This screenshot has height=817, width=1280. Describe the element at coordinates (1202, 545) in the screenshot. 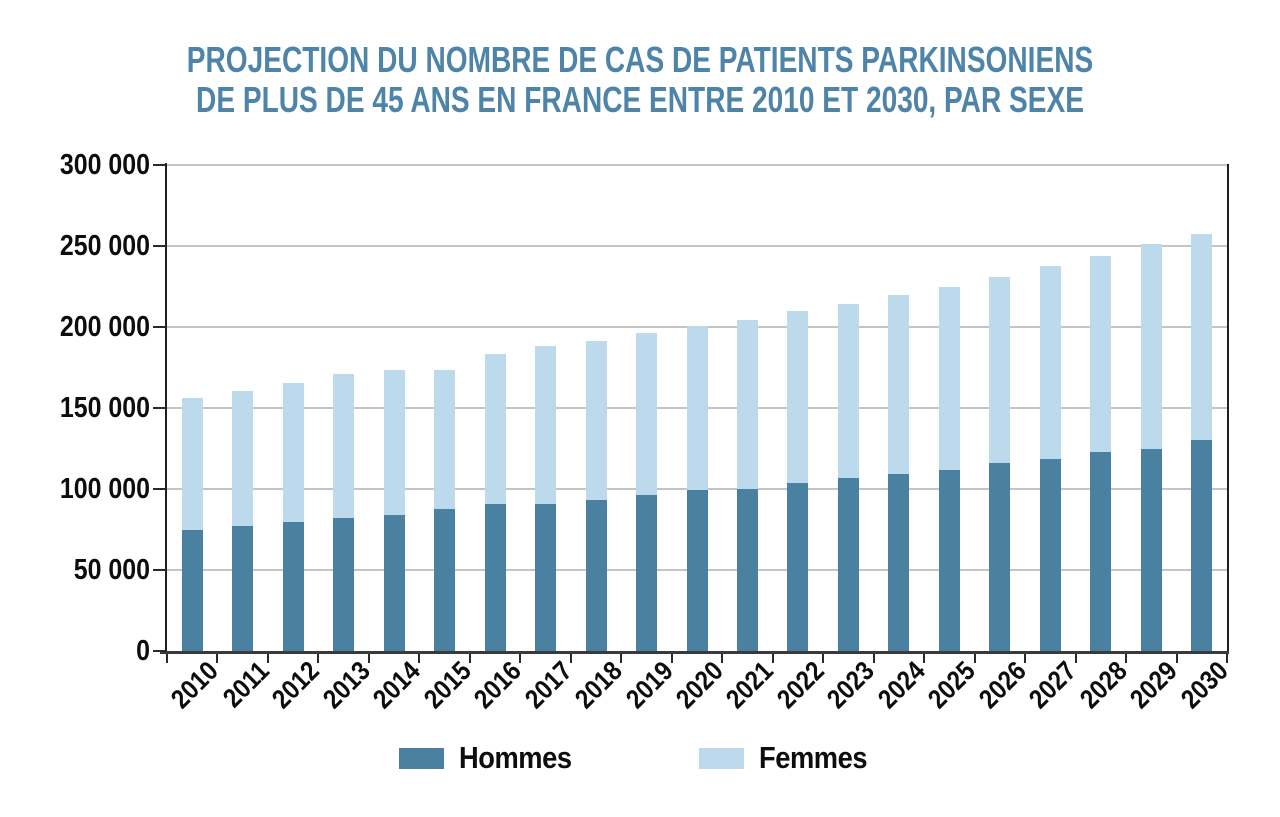

I see `bar-hommes-2030` at that location.